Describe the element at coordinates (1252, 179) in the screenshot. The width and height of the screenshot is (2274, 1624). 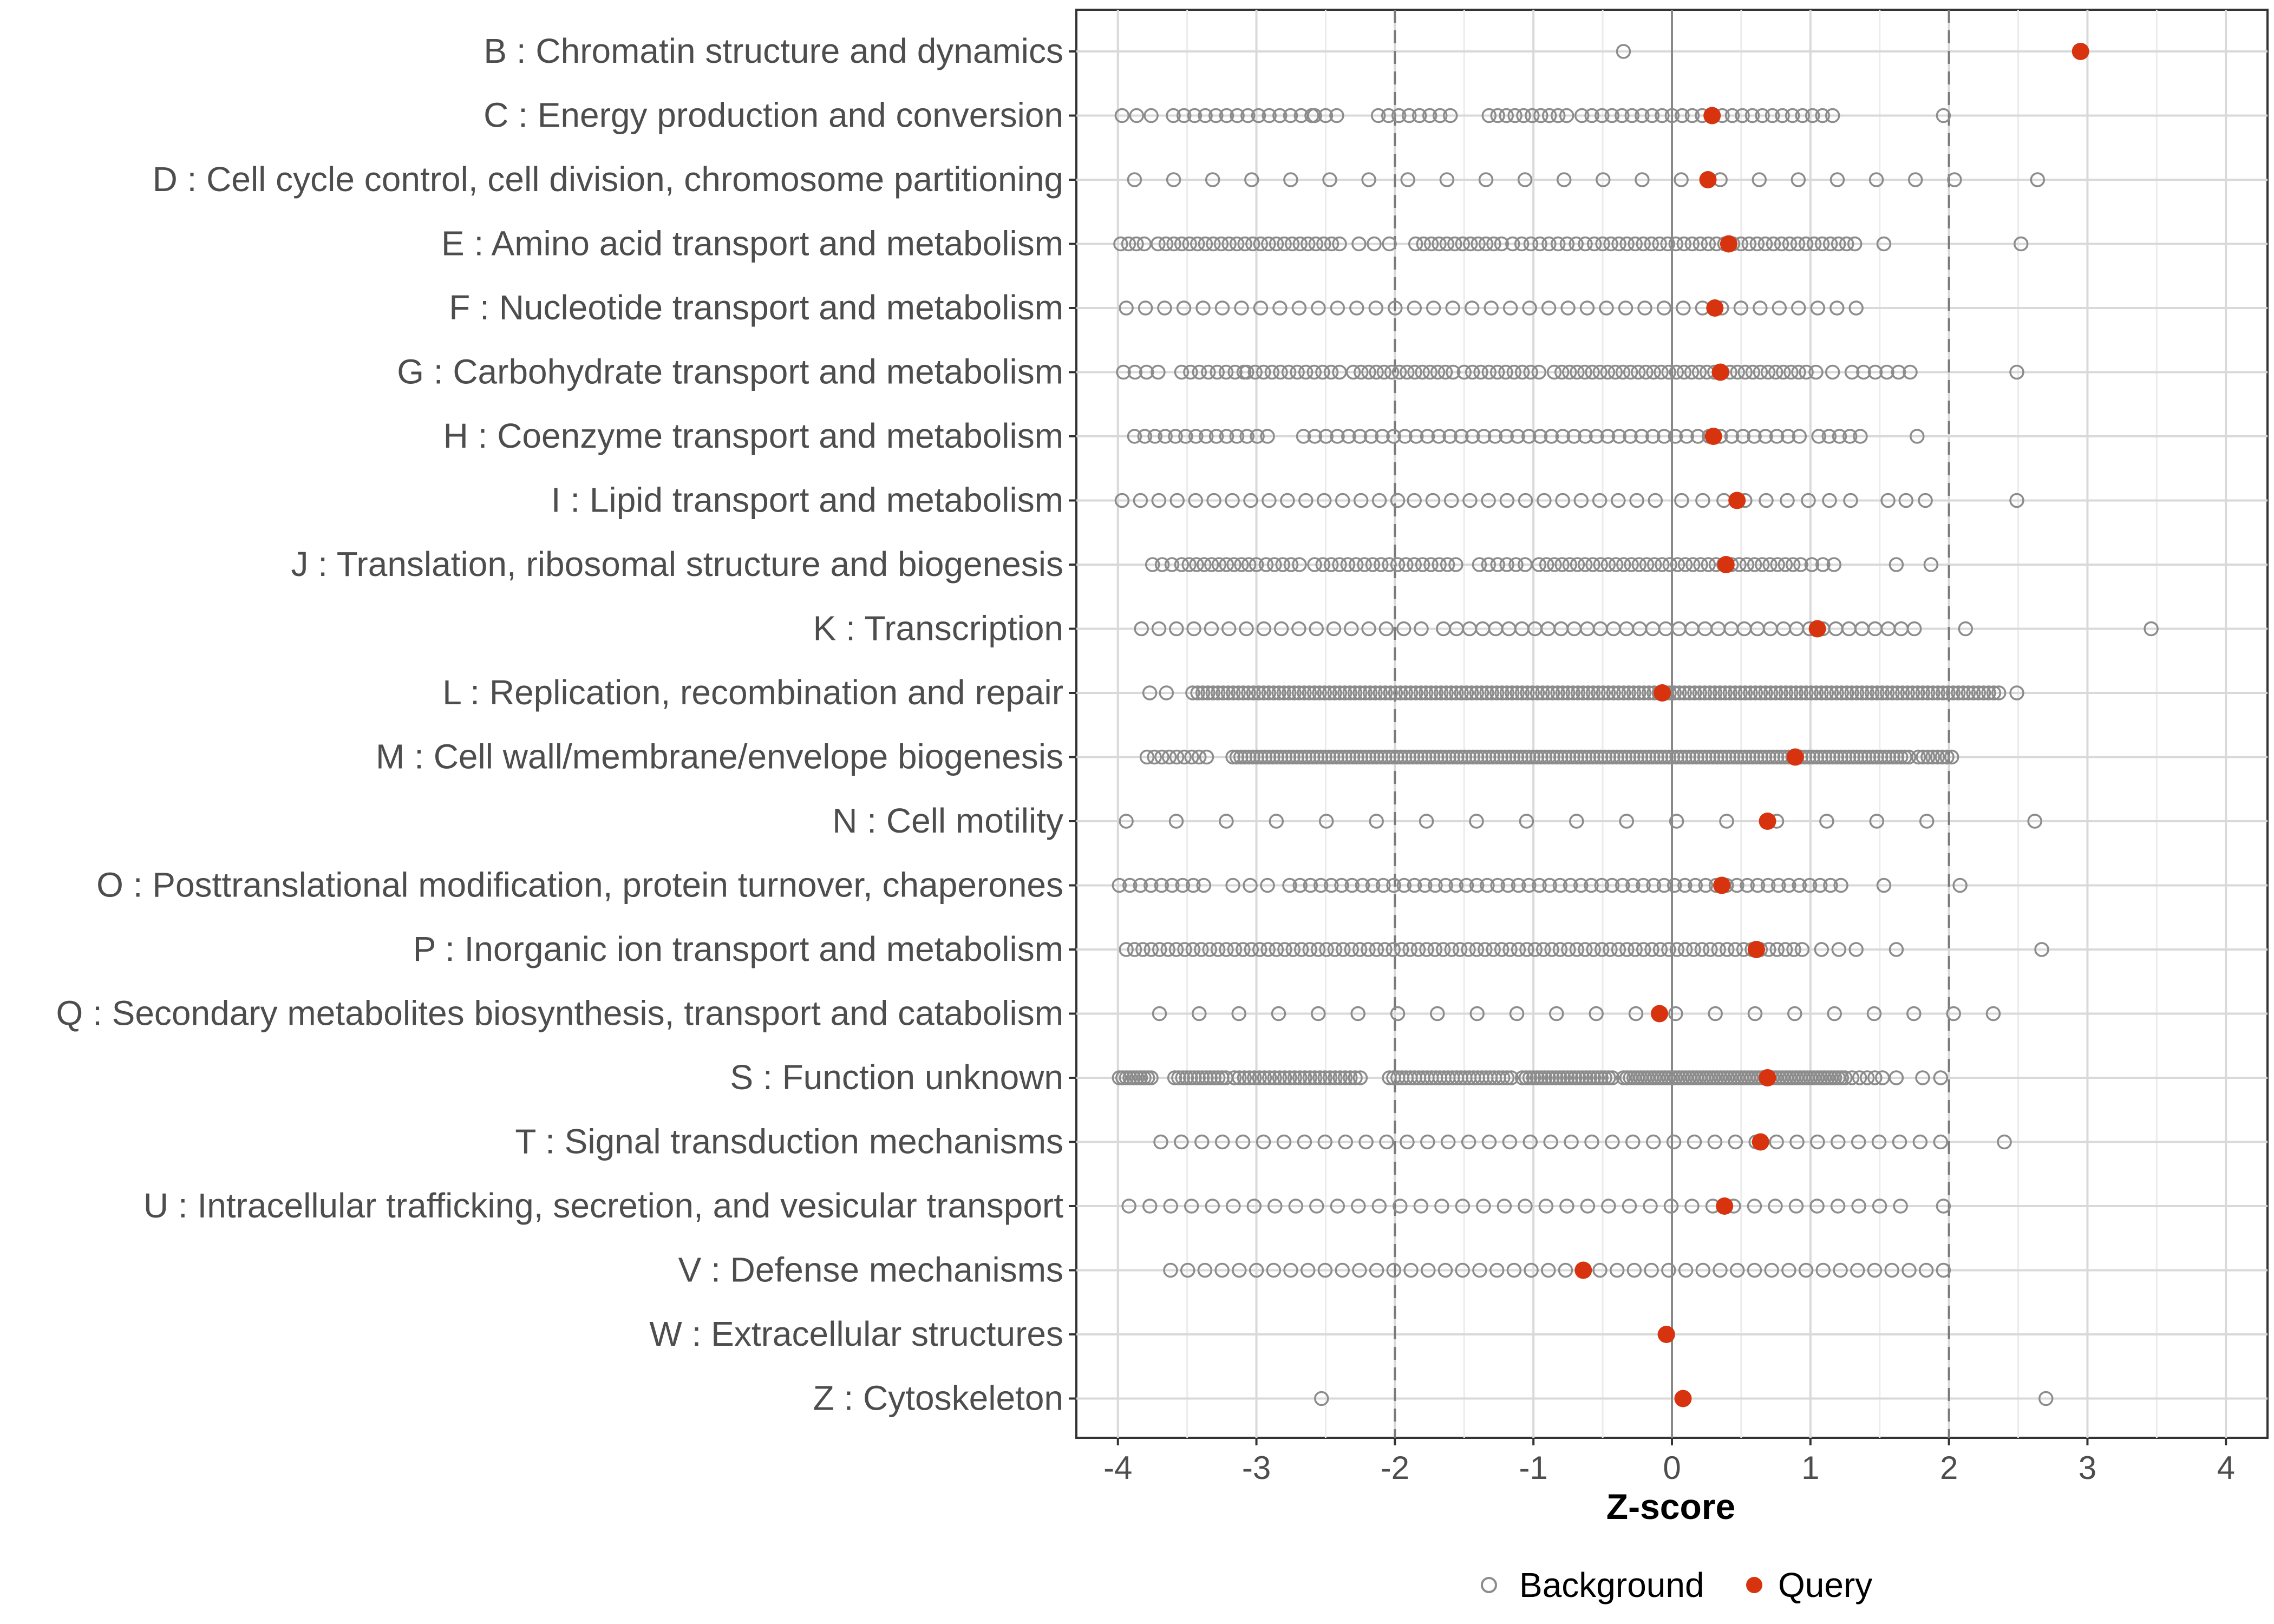
I see `background-point-d` at that location.